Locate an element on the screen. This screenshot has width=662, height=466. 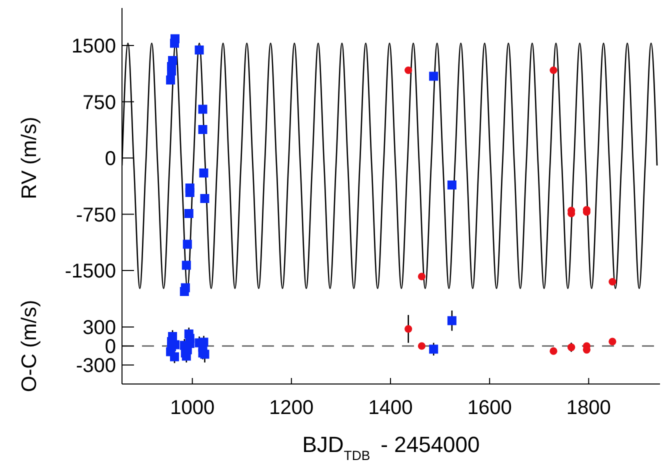
y-tick-label: 1500 is located at coordinates (94, 47).